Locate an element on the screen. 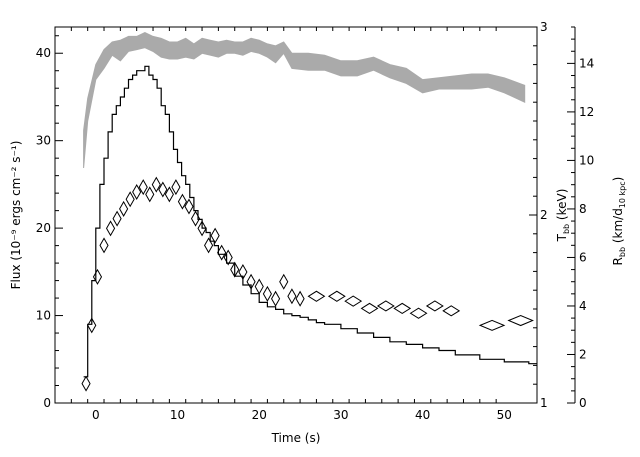 The width and height of the screenshot is (640, 457). y-tick-label: 40 is located at coordinates (43, 53).